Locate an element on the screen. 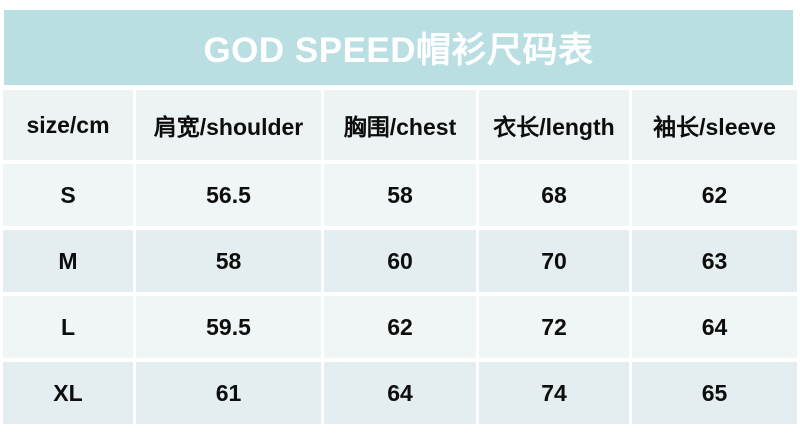 The height and width of the screenshot is (437, 800). length-cell: 70 is located at coordinates (554, 261).